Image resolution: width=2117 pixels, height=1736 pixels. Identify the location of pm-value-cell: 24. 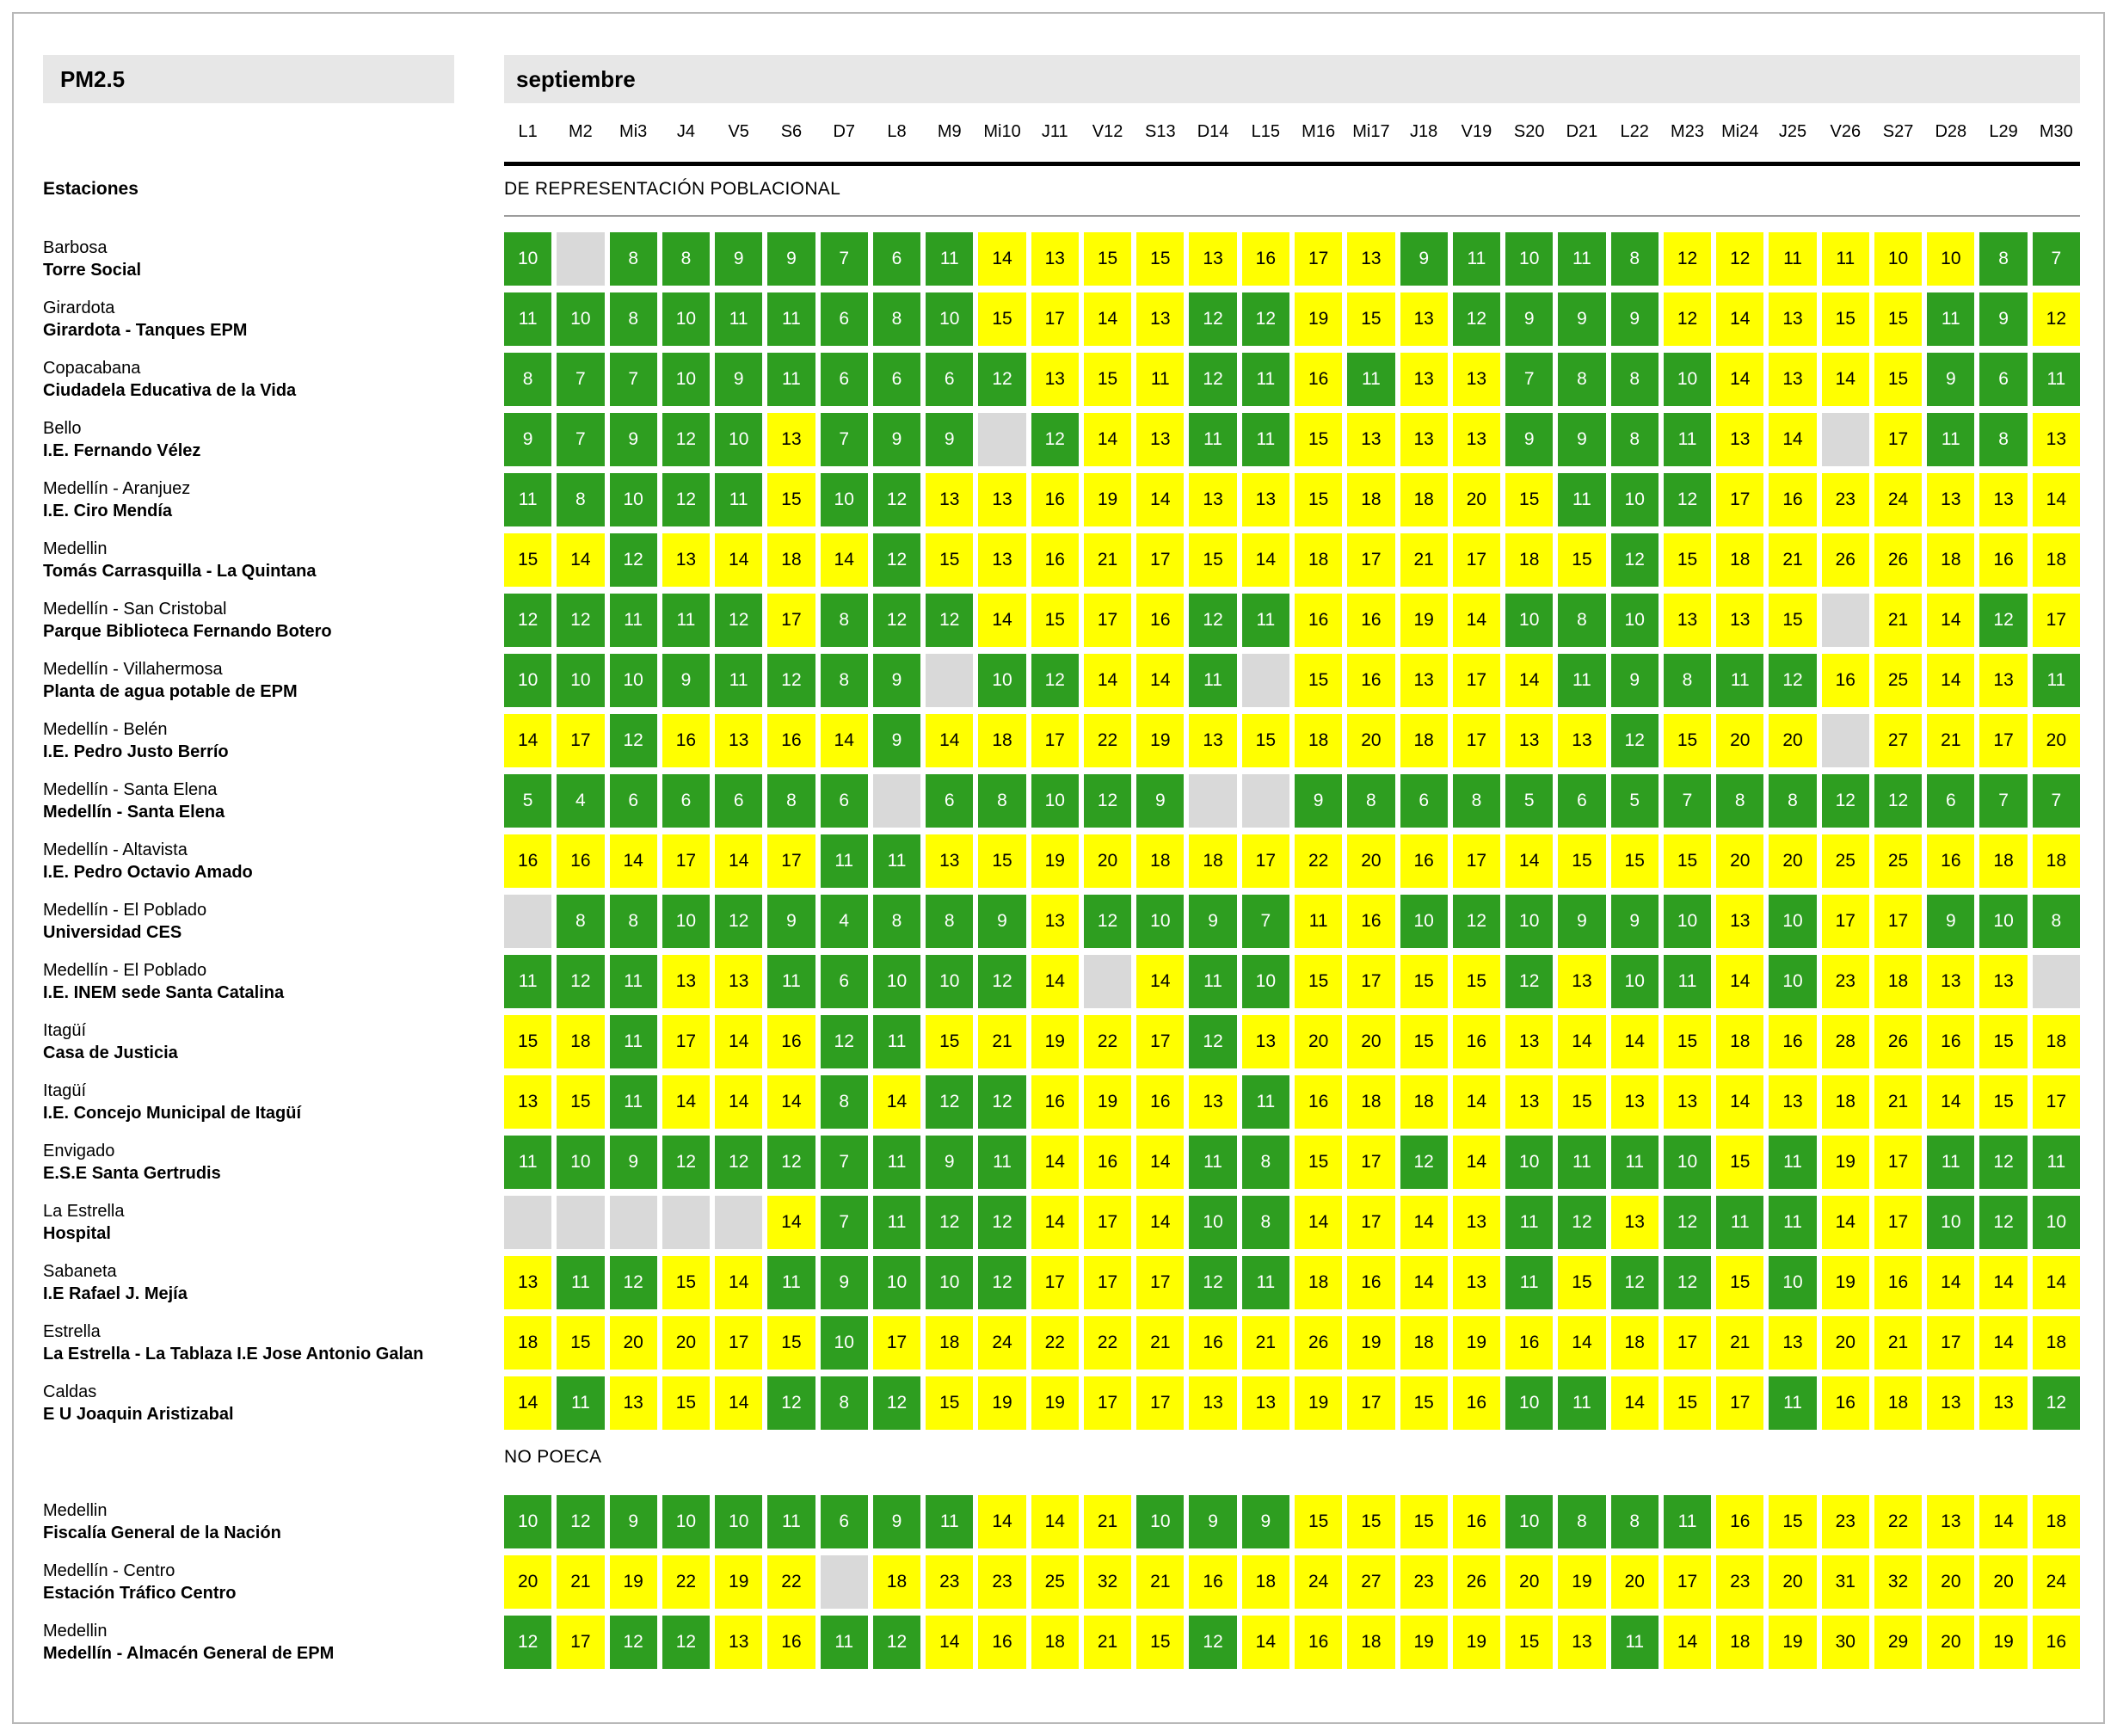
(2056, 1582).